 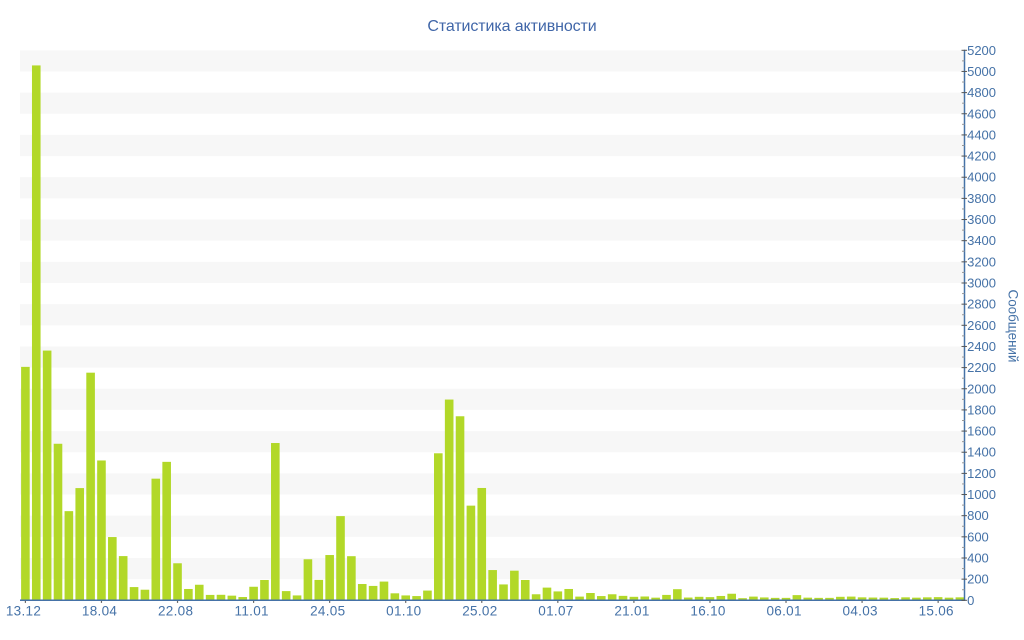 What do you see at coordinates (981, 134) in the screenshot?
I see `svg-text: 4400` at bounding box center [981, 134].